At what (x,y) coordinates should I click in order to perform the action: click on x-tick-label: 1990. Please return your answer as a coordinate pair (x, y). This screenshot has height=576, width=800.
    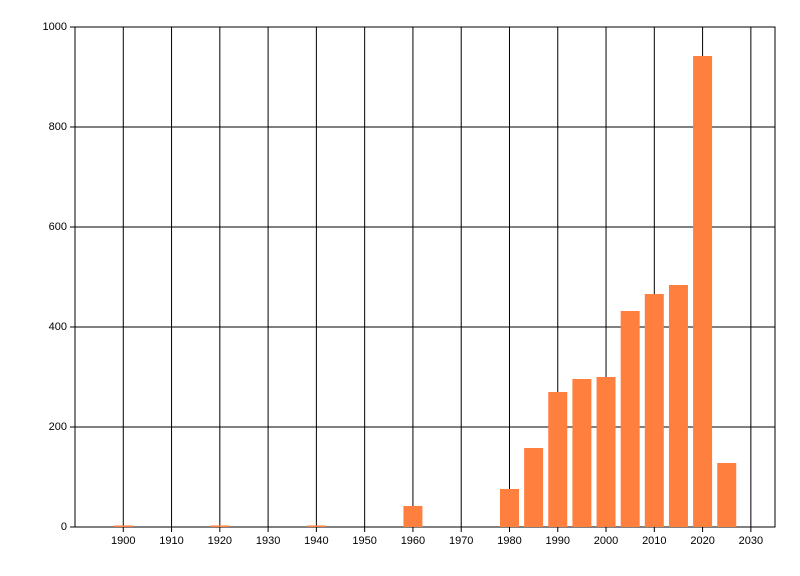
    Looking at the image, I should click on (558, 541).